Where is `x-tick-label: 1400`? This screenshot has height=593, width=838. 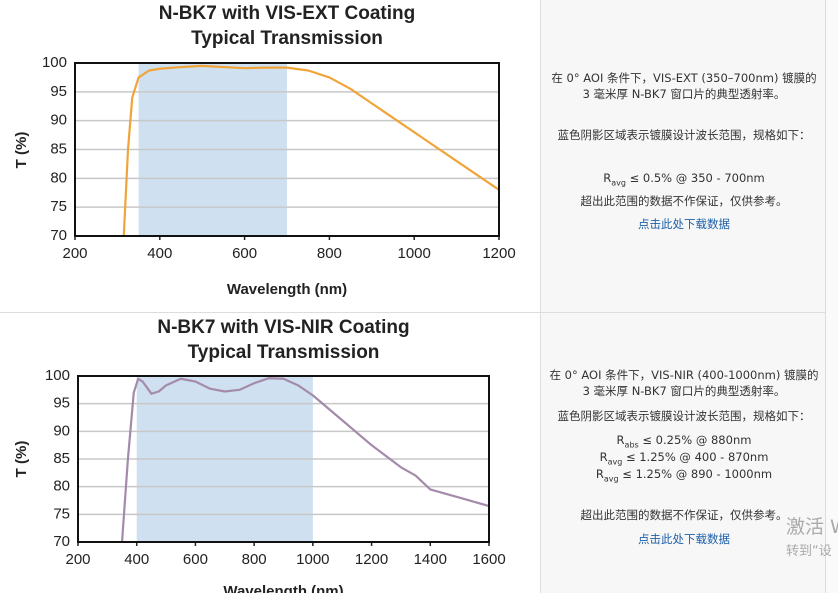
x-tick-label: 1400 is located at coordinates (430, 559).